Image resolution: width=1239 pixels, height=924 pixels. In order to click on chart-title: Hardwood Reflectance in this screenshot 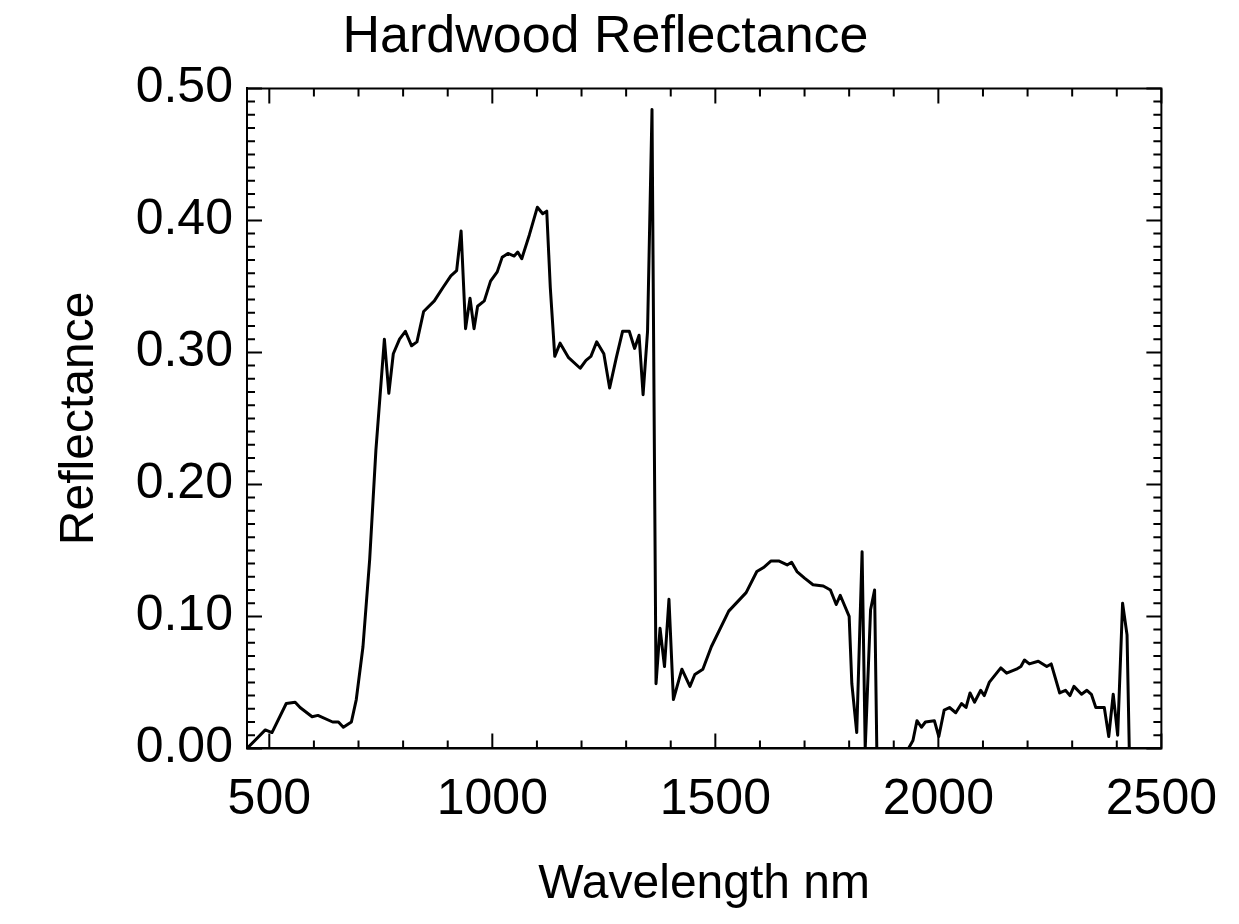, I will do `click(605, 33)`.